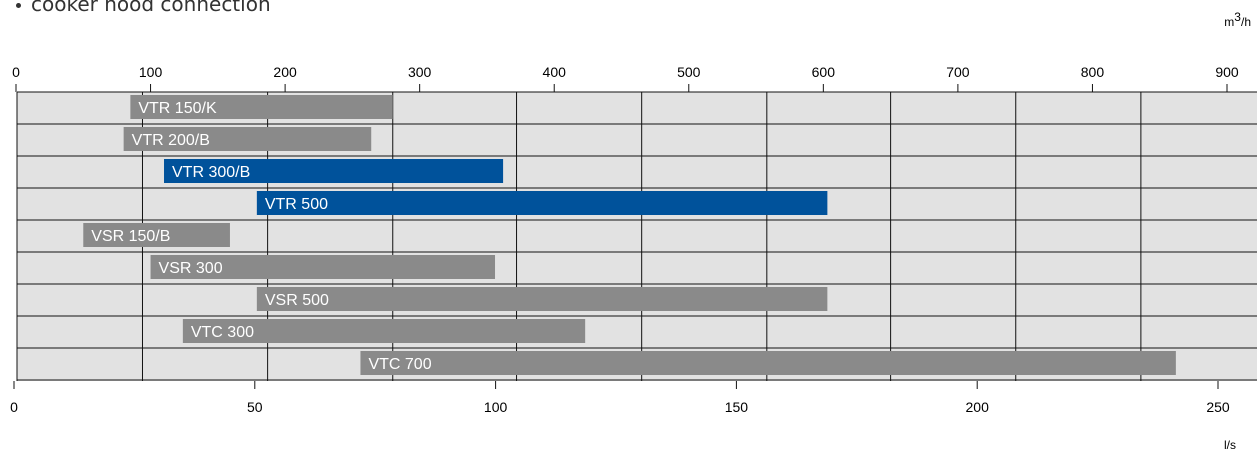 This screenshot has height=453, width=1257. I want to click on note: cooker hood connection, so click(143, 8).